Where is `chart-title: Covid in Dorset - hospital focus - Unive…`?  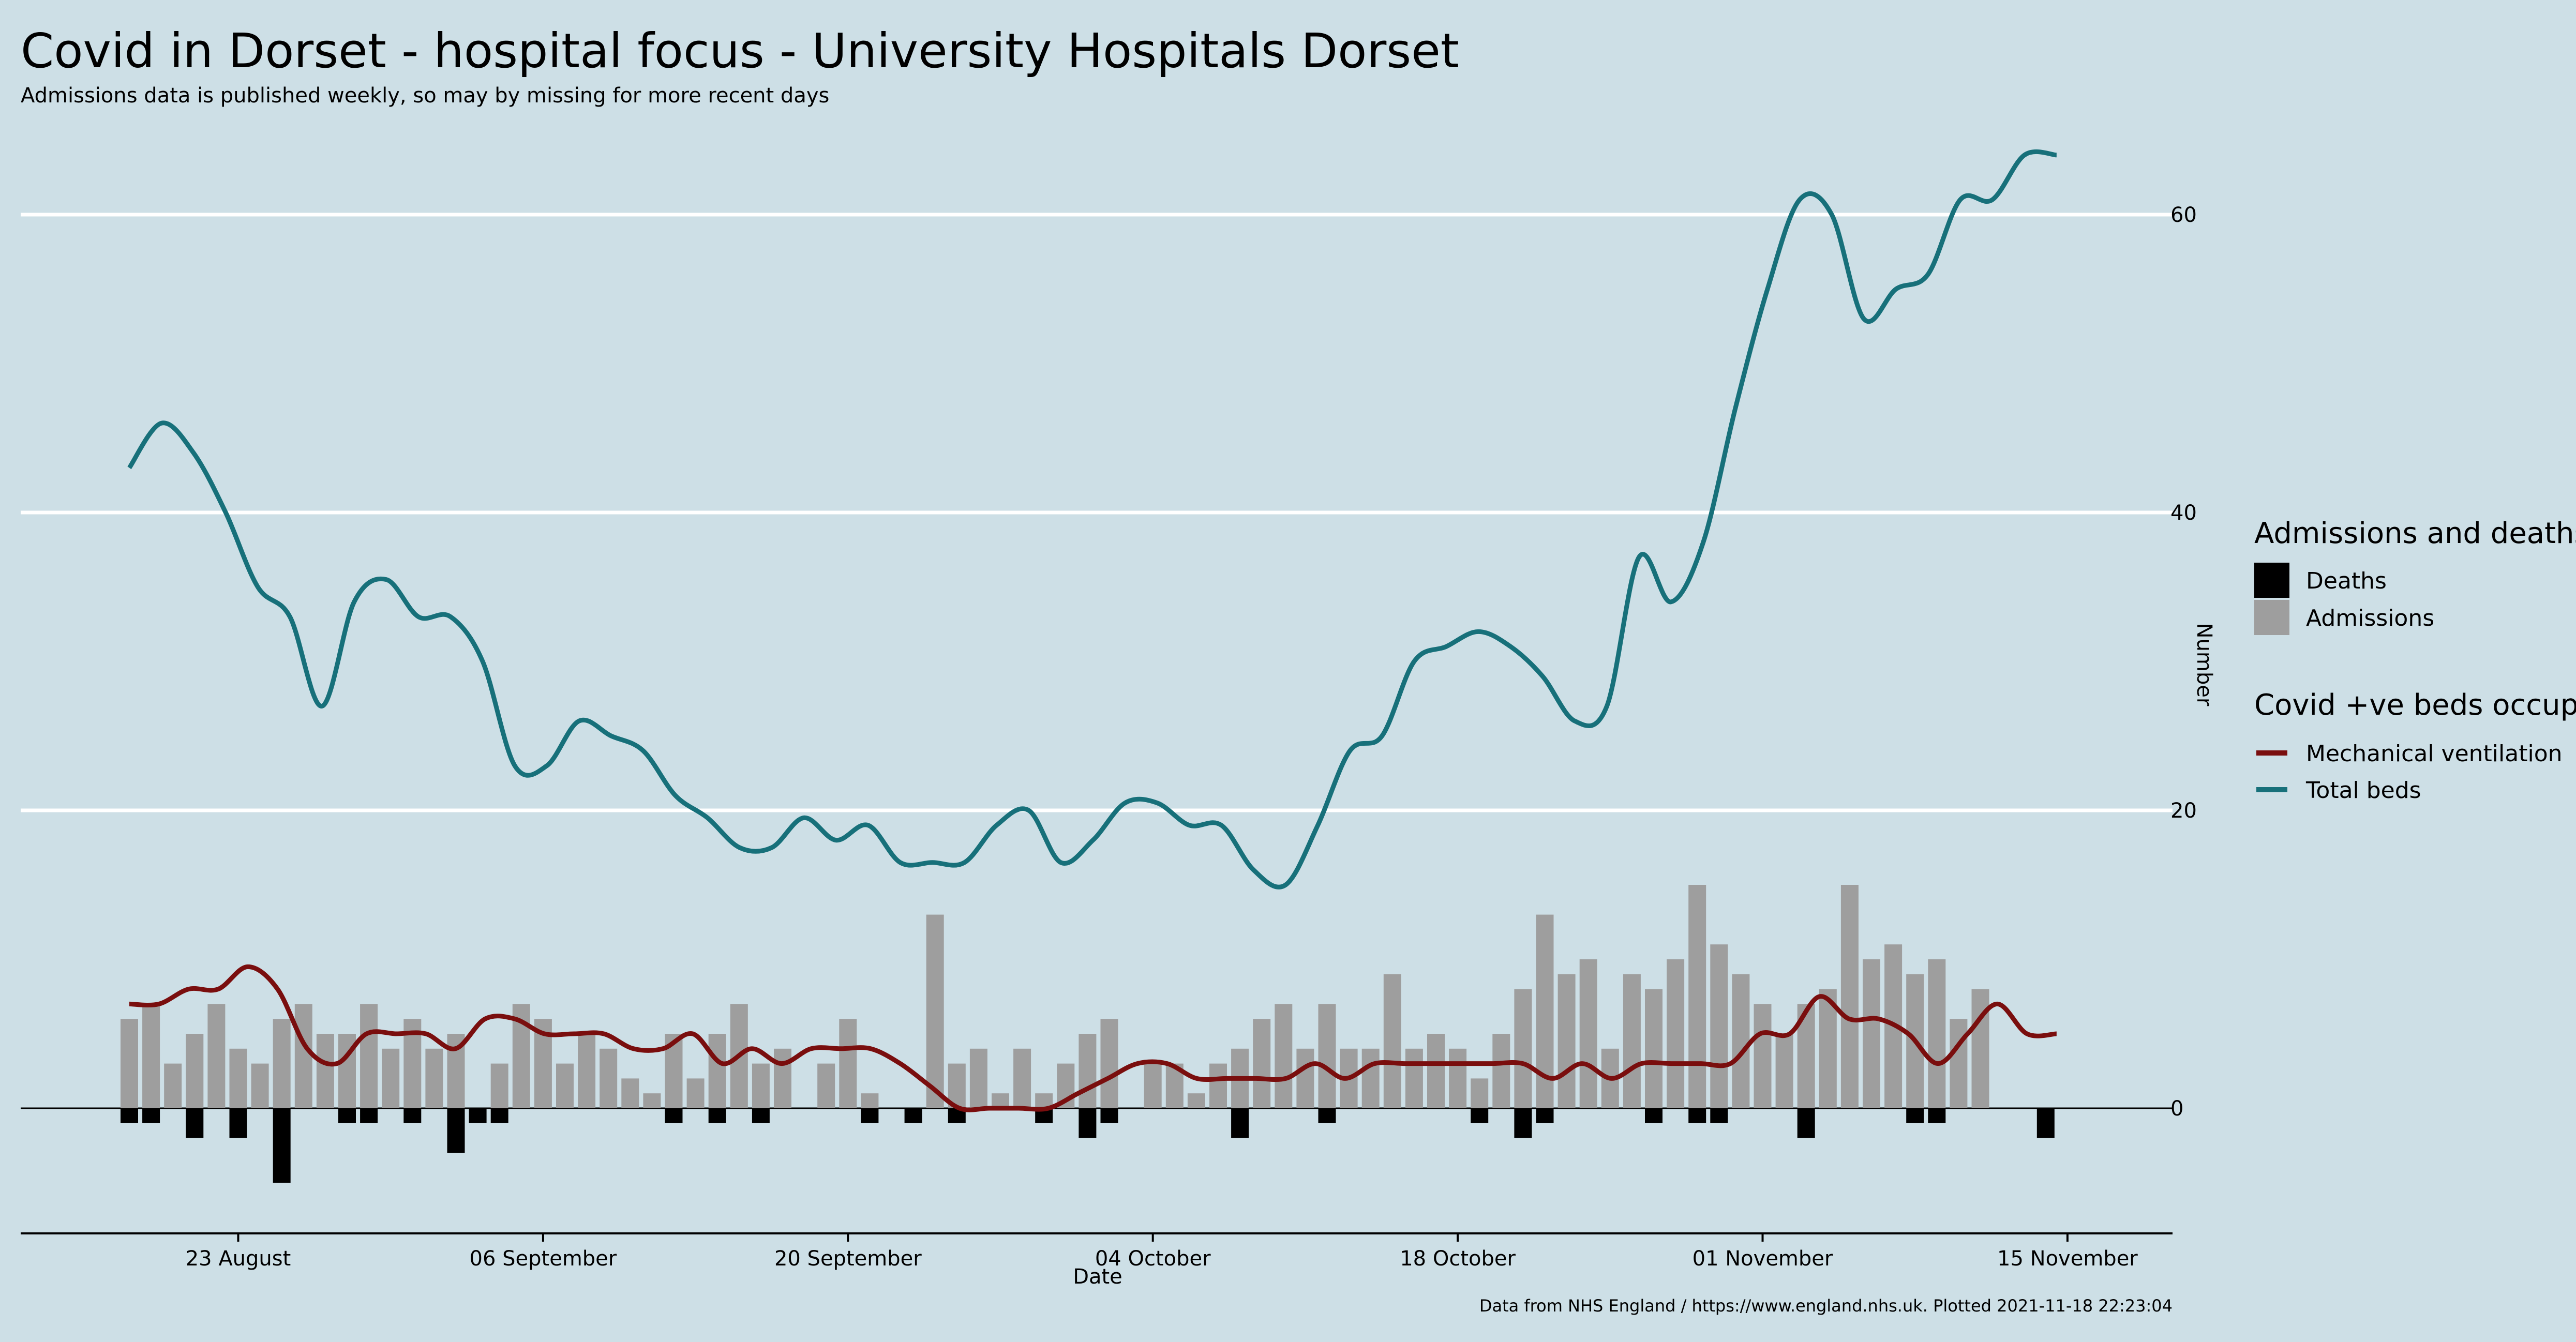 chart-title: Covid in Dorset - hospital focus - Unive… is located at coordinates (740, 51).